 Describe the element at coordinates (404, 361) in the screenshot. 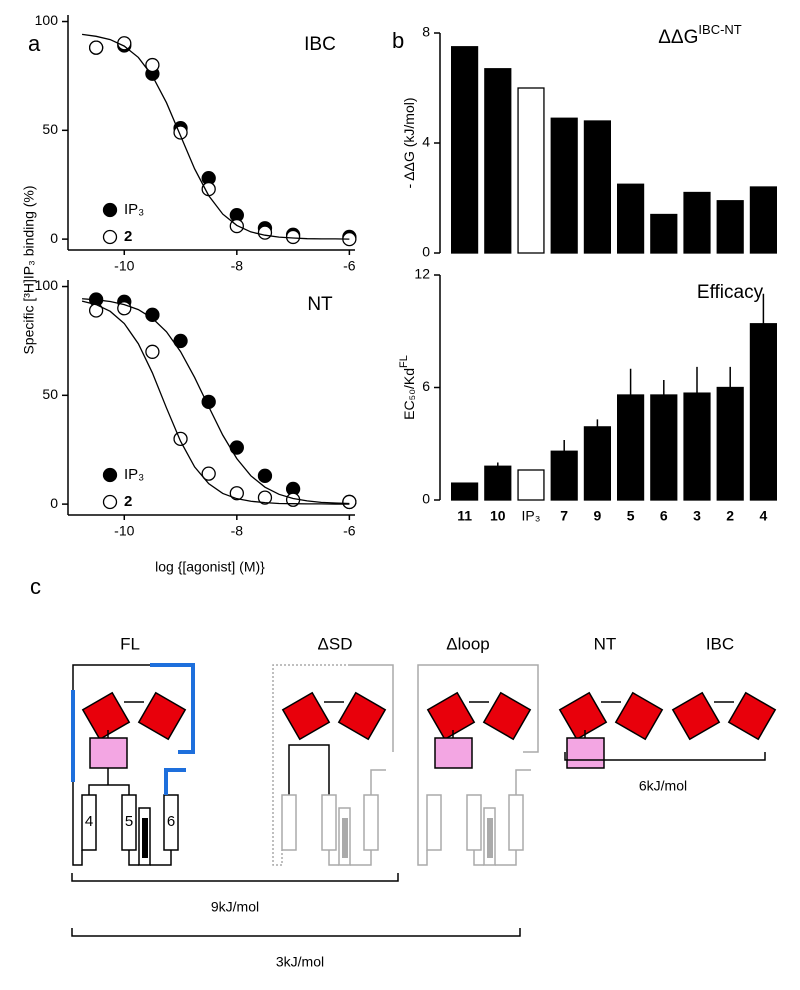

I see `y-axis-label-superscript: FL` at that location.